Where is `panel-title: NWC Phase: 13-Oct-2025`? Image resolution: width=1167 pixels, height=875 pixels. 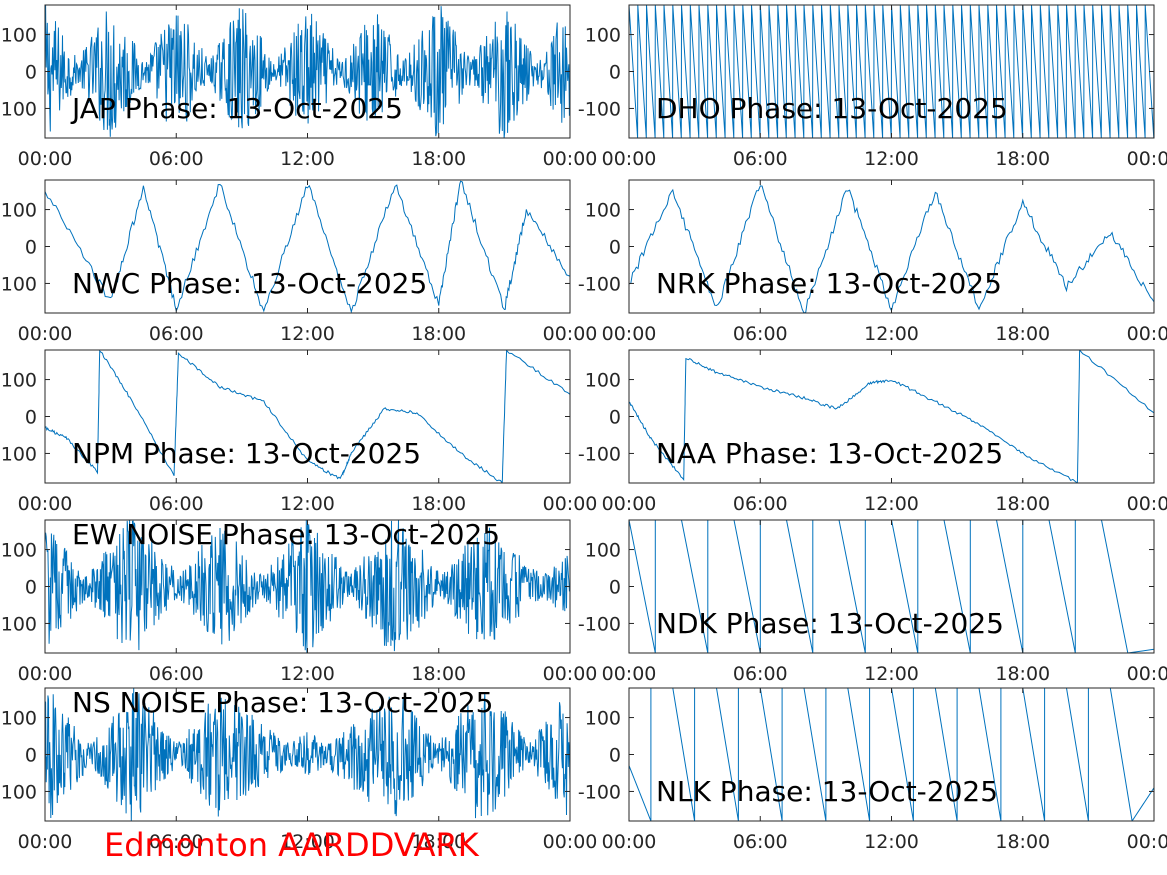
panel-title: NWC Phase: 13-Oct-2025 is located at coordinates (249, 283).